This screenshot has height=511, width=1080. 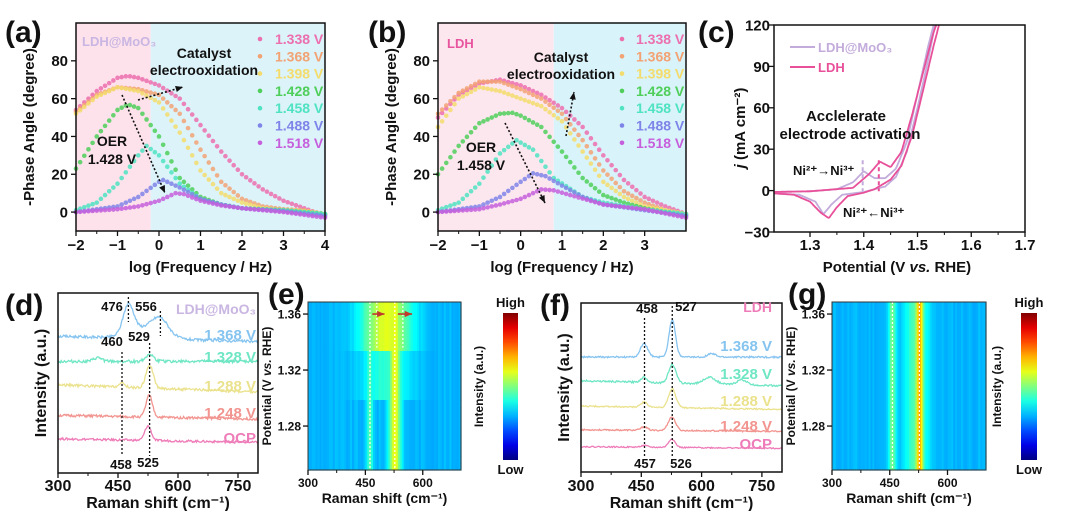 What do you see at coordinates (200, 205) in the screenshot?
I see `series-1518V` at bounding box center [200, 205].